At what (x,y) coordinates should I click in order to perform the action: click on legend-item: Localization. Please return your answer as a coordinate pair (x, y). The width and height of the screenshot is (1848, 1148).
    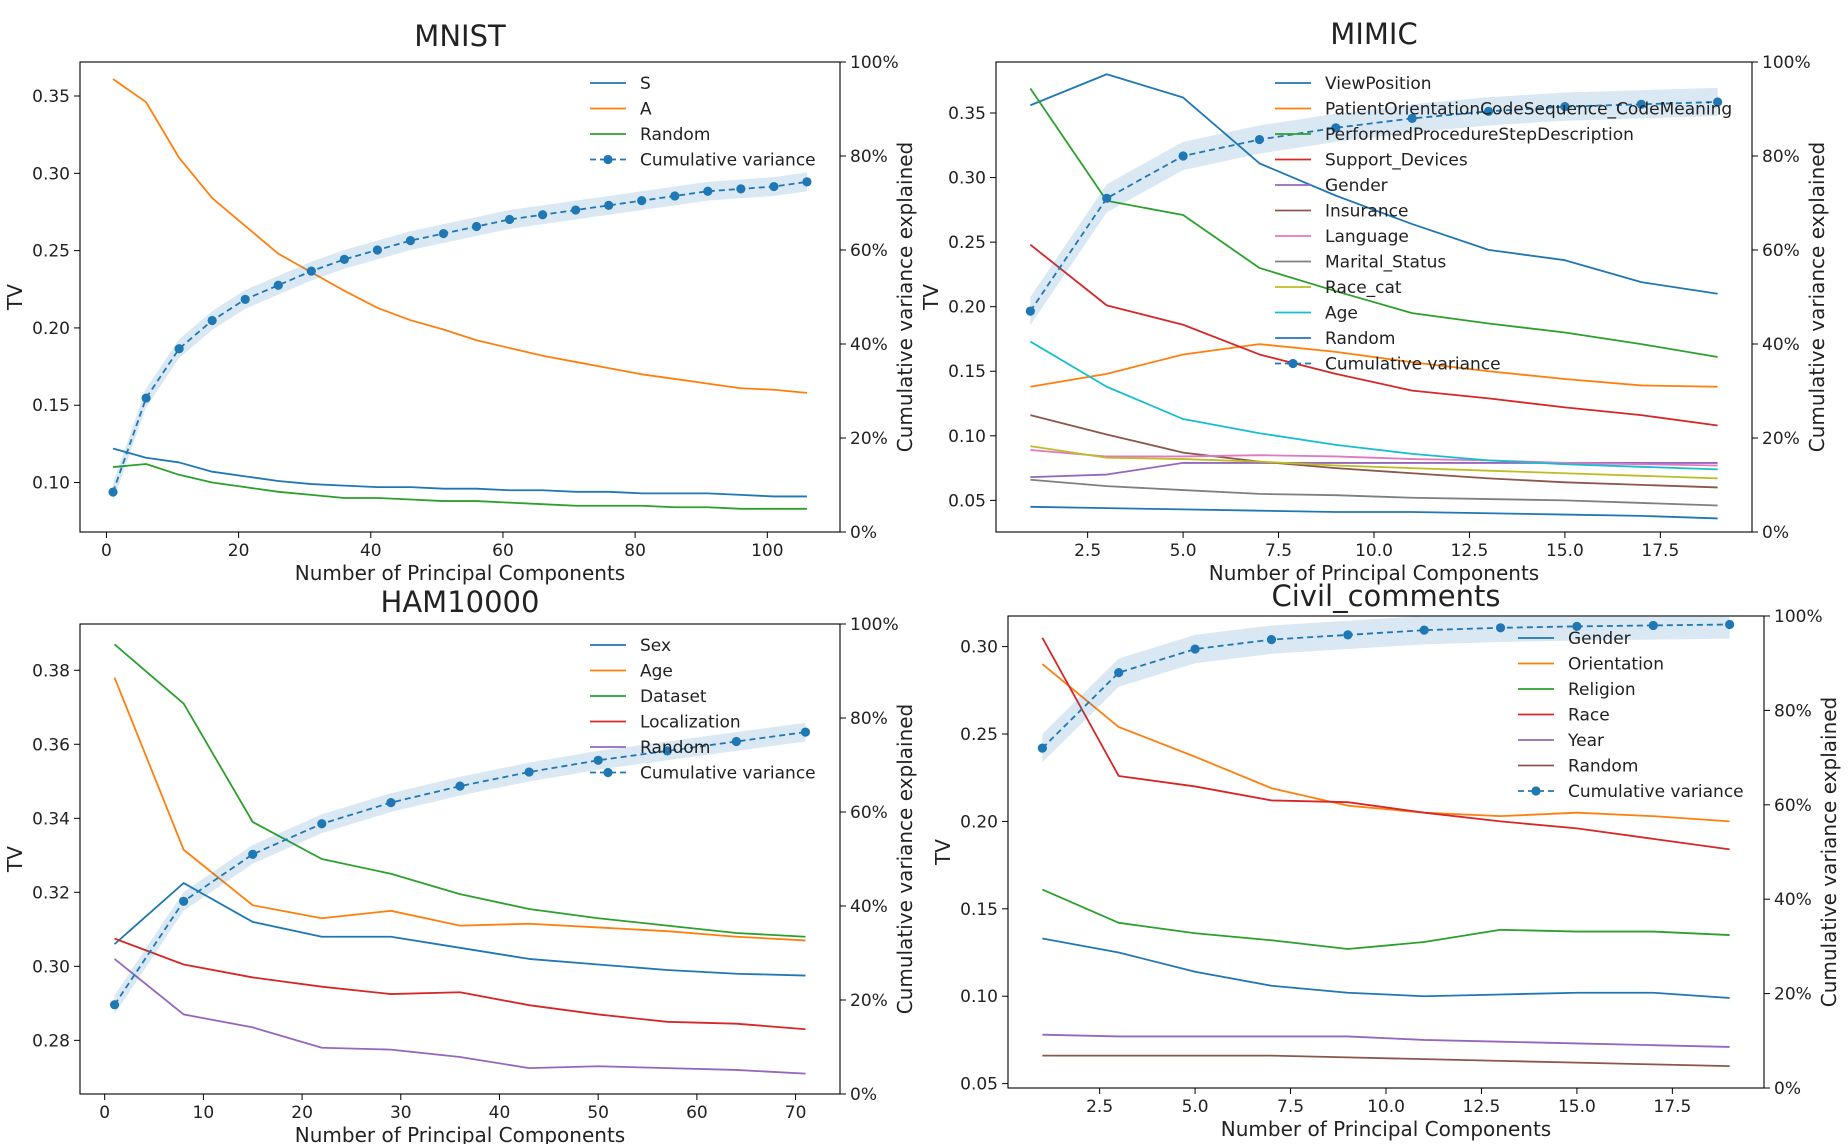
    Looking at the image, I should click on (665, 723).